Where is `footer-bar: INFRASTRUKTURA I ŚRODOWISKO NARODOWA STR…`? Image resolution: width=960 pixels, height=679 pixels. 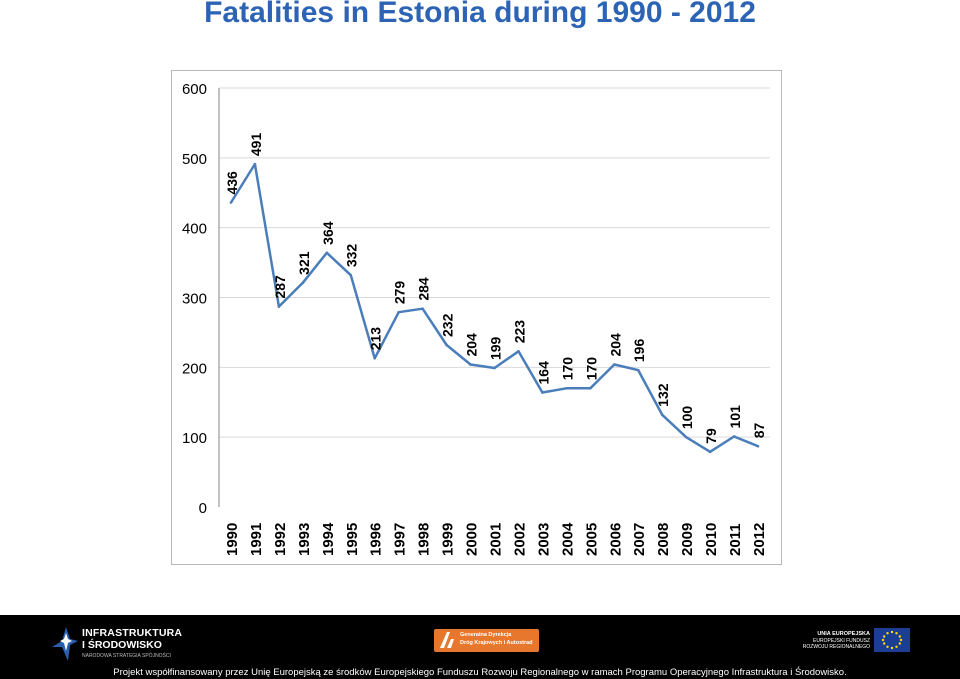 footer-bar: INFRASTRUKTURA I ŚRODOWISKO NARODOWA STR… is located at coordinates (480, 647).